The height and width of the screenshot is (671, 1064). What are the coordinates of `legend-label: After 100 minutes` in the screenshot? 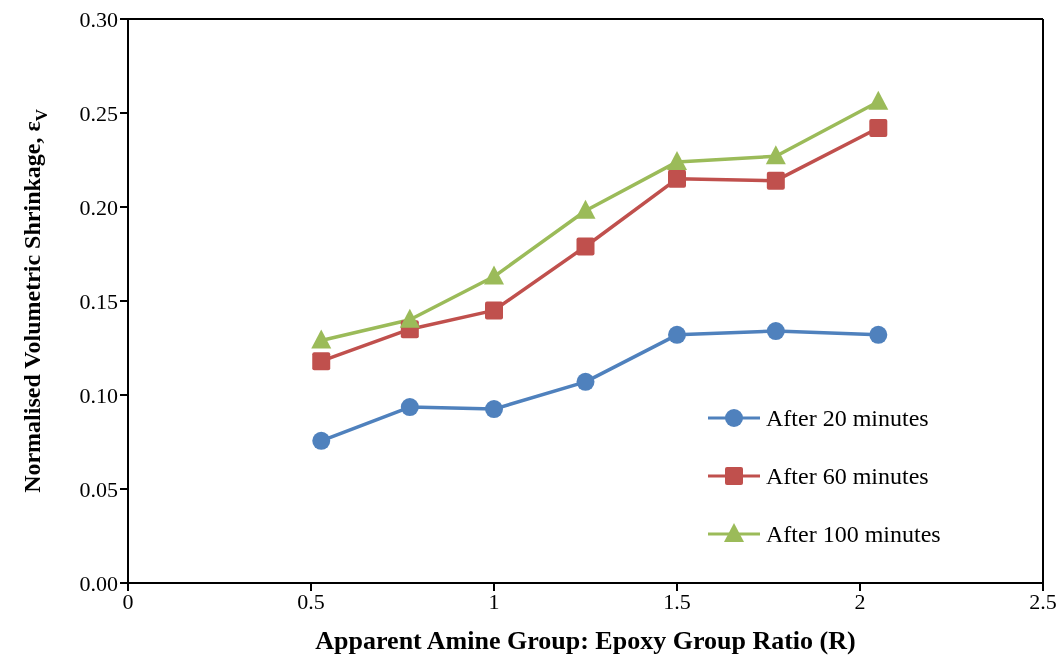 It's located at (853, 534).